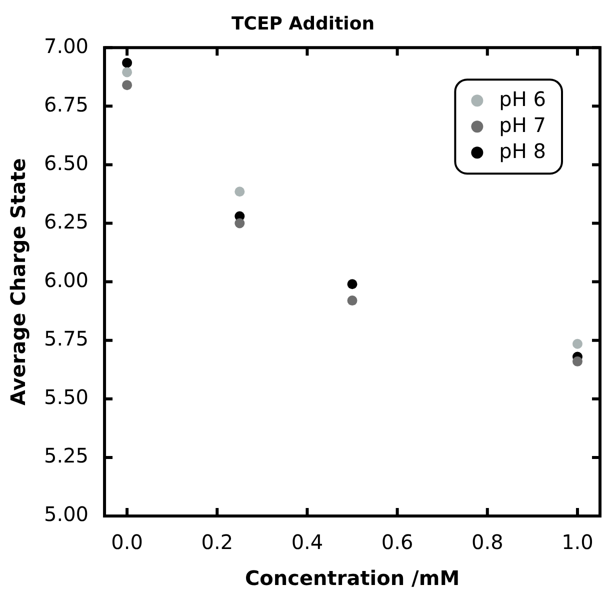 This screenshot has height=600, width=605. What do you see at coordinates (66, 456) in the screenshot?
I see `y-tick-label: 5.25` at bounding box center [66, 456].